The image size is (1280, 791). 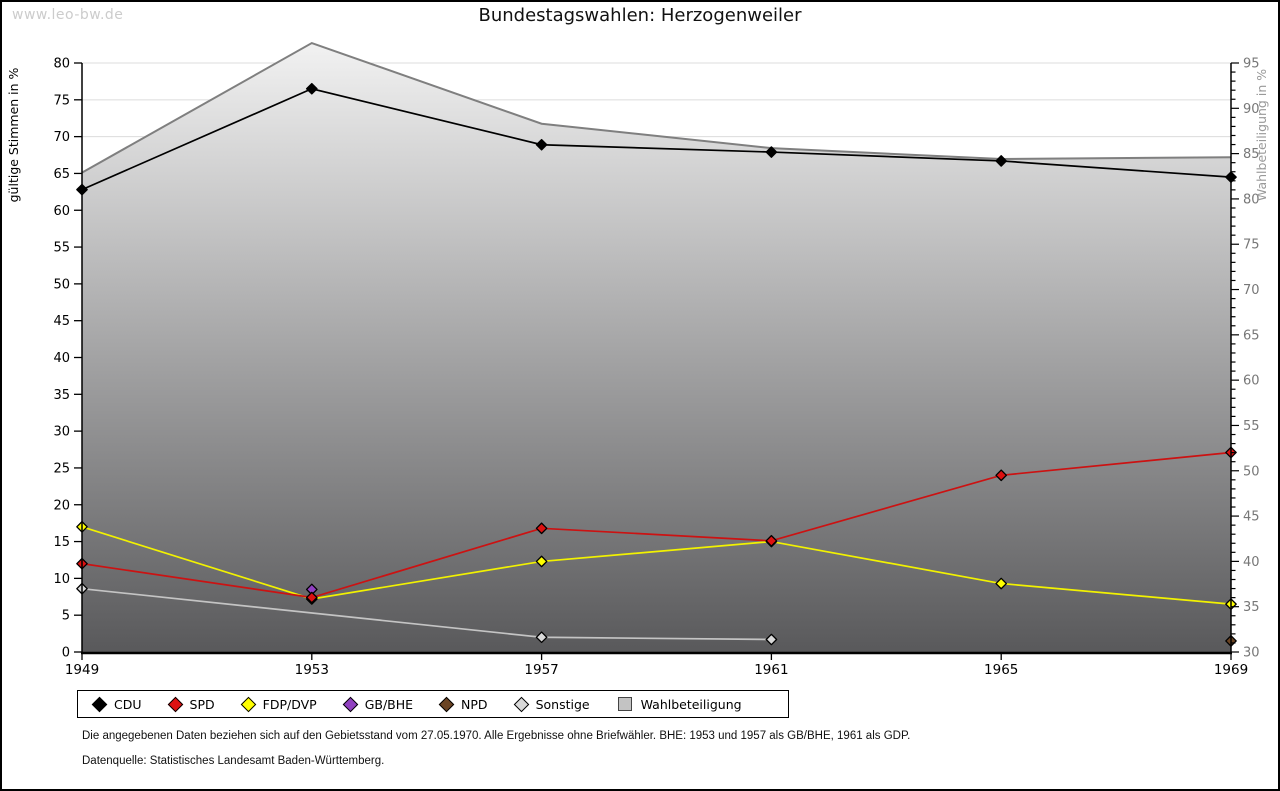 I want to click on legend-diamond-sonstige-icon, so click(x=521, y=704).